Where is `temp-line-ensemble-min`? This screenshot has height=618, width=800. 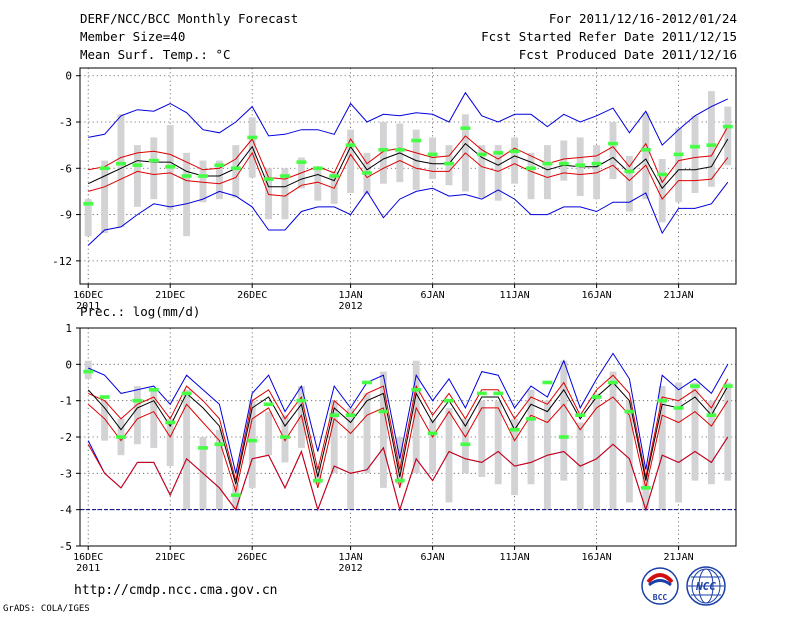
temp-line-ensemble-min is located at coordinates (408, 118).